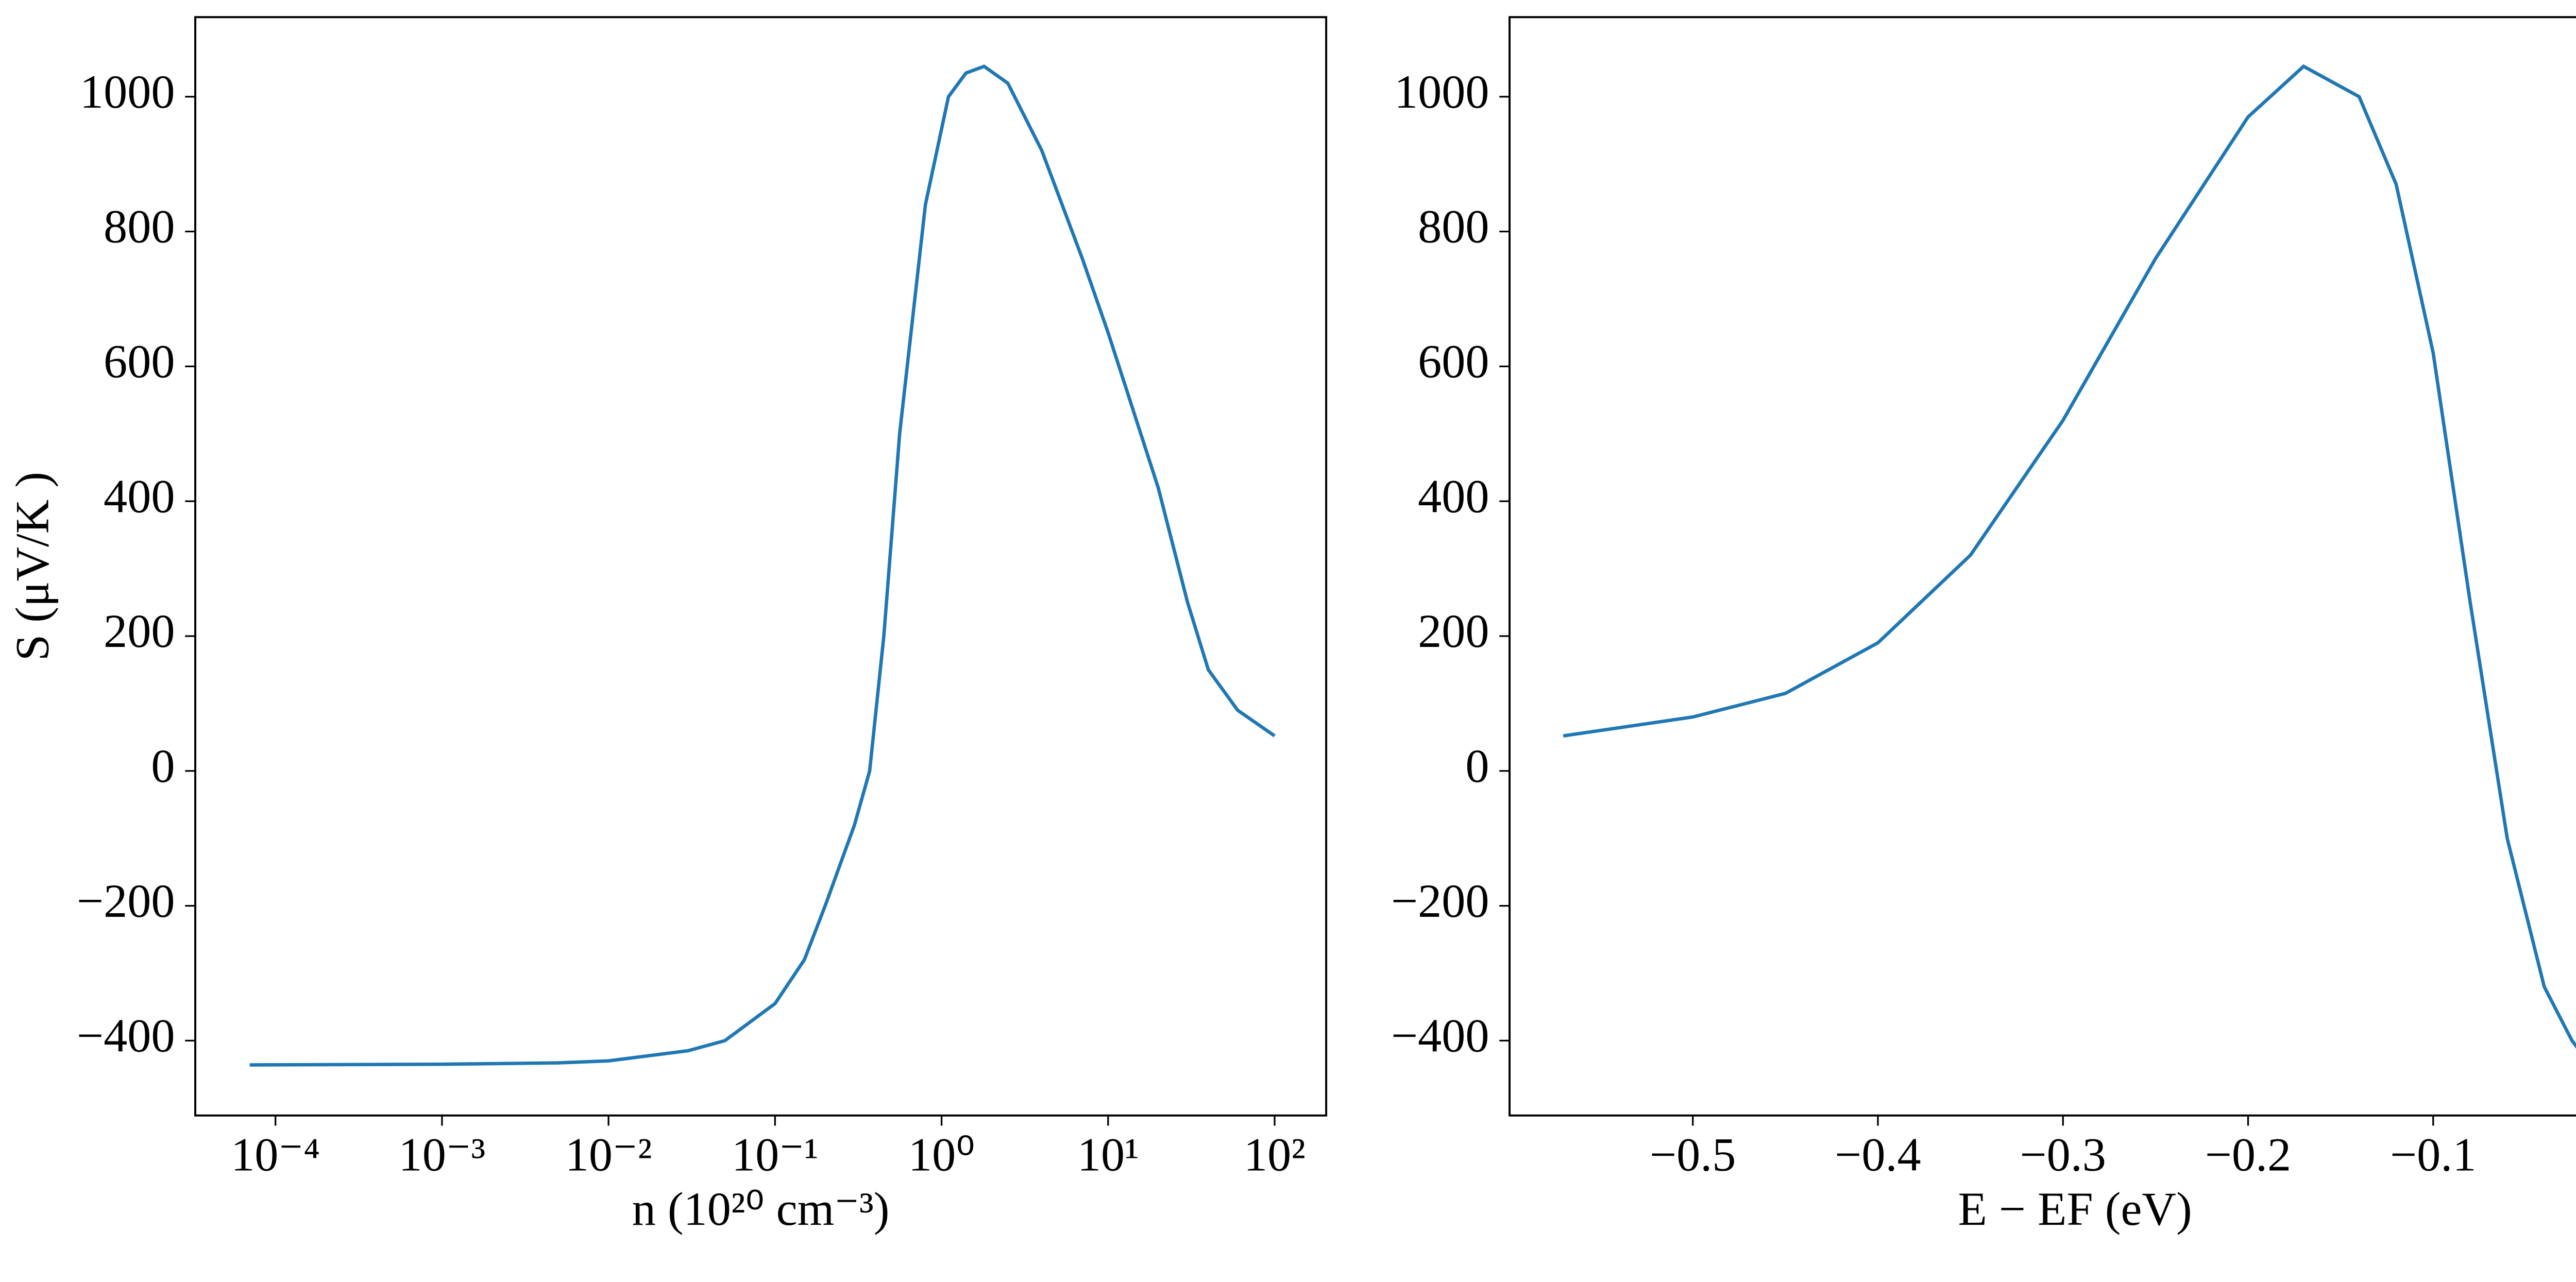 The height and width of the screenshot is (1282, 2576). I want to click on x-tick-label: −0.5, so click(1693, 1155).